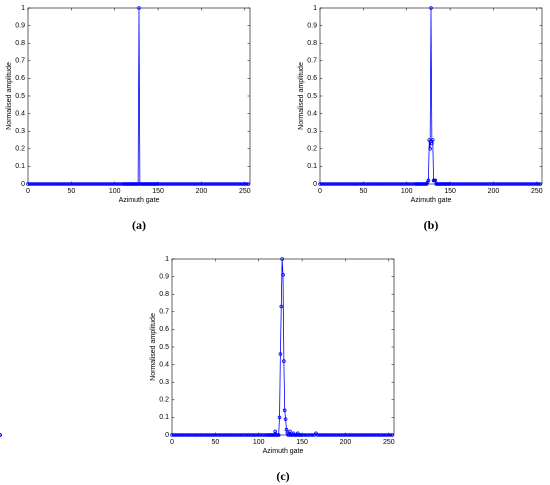 The height and width of the screenshot is (485, 550). I want to click on y-tick-label: 0.9, so click(312, 25).